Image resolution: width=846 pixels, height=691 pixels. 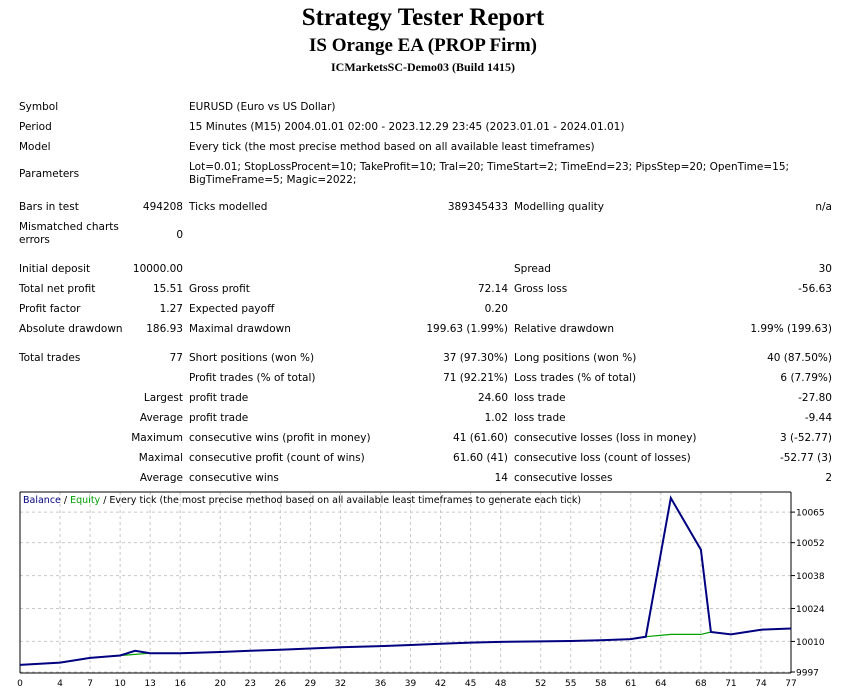 I want to click on report-title: Strategy Tester Report, so click(x=423, y=17).